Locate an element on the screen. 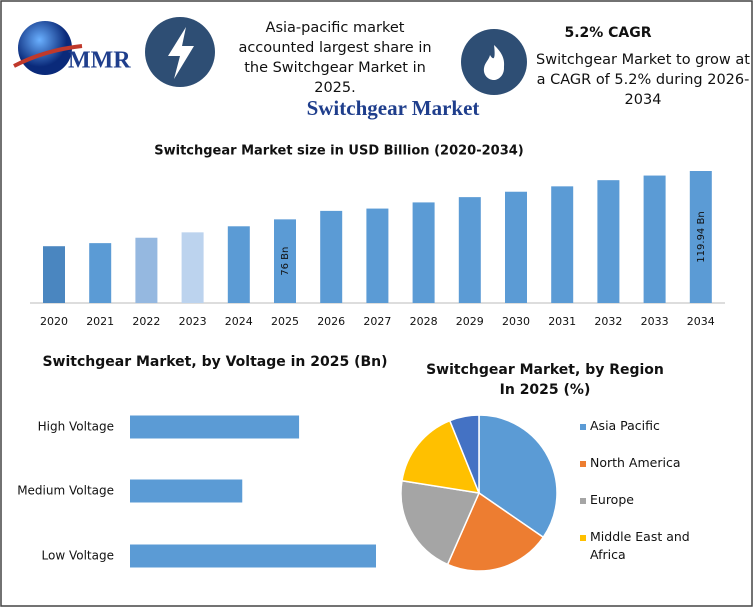 The image size is (754, 608). icon-bolt is located at coordinates (181, 53).